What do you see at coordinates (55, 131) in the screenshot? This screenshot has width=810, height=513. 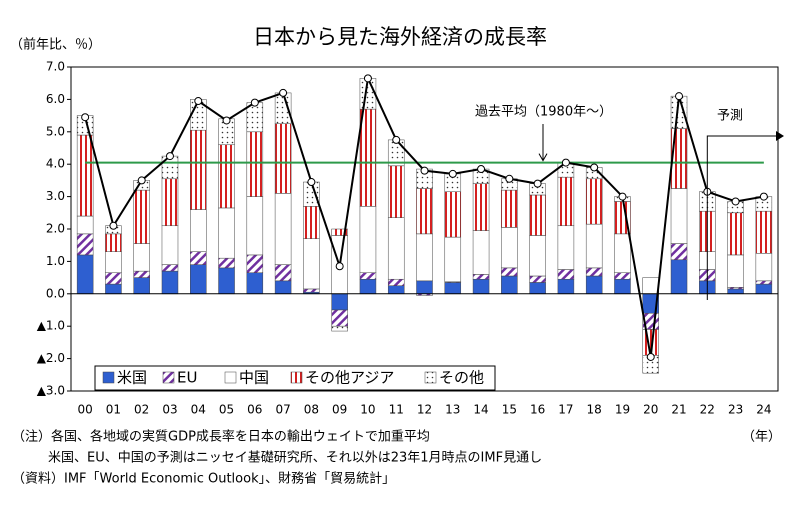 I see `y-tick-label: 5.0` at bounding box center [55, 131].